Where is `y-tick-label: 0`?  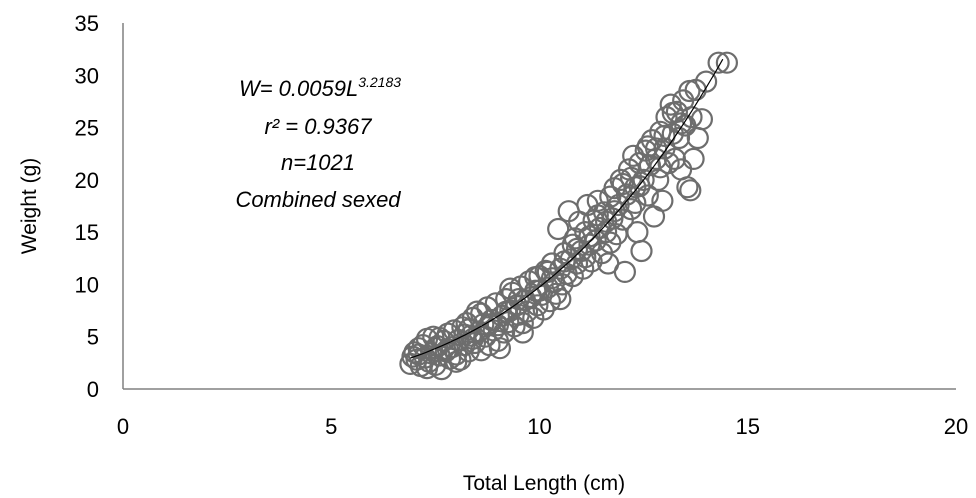
y-tick-label: 0 is located at coordinates (93, 389).